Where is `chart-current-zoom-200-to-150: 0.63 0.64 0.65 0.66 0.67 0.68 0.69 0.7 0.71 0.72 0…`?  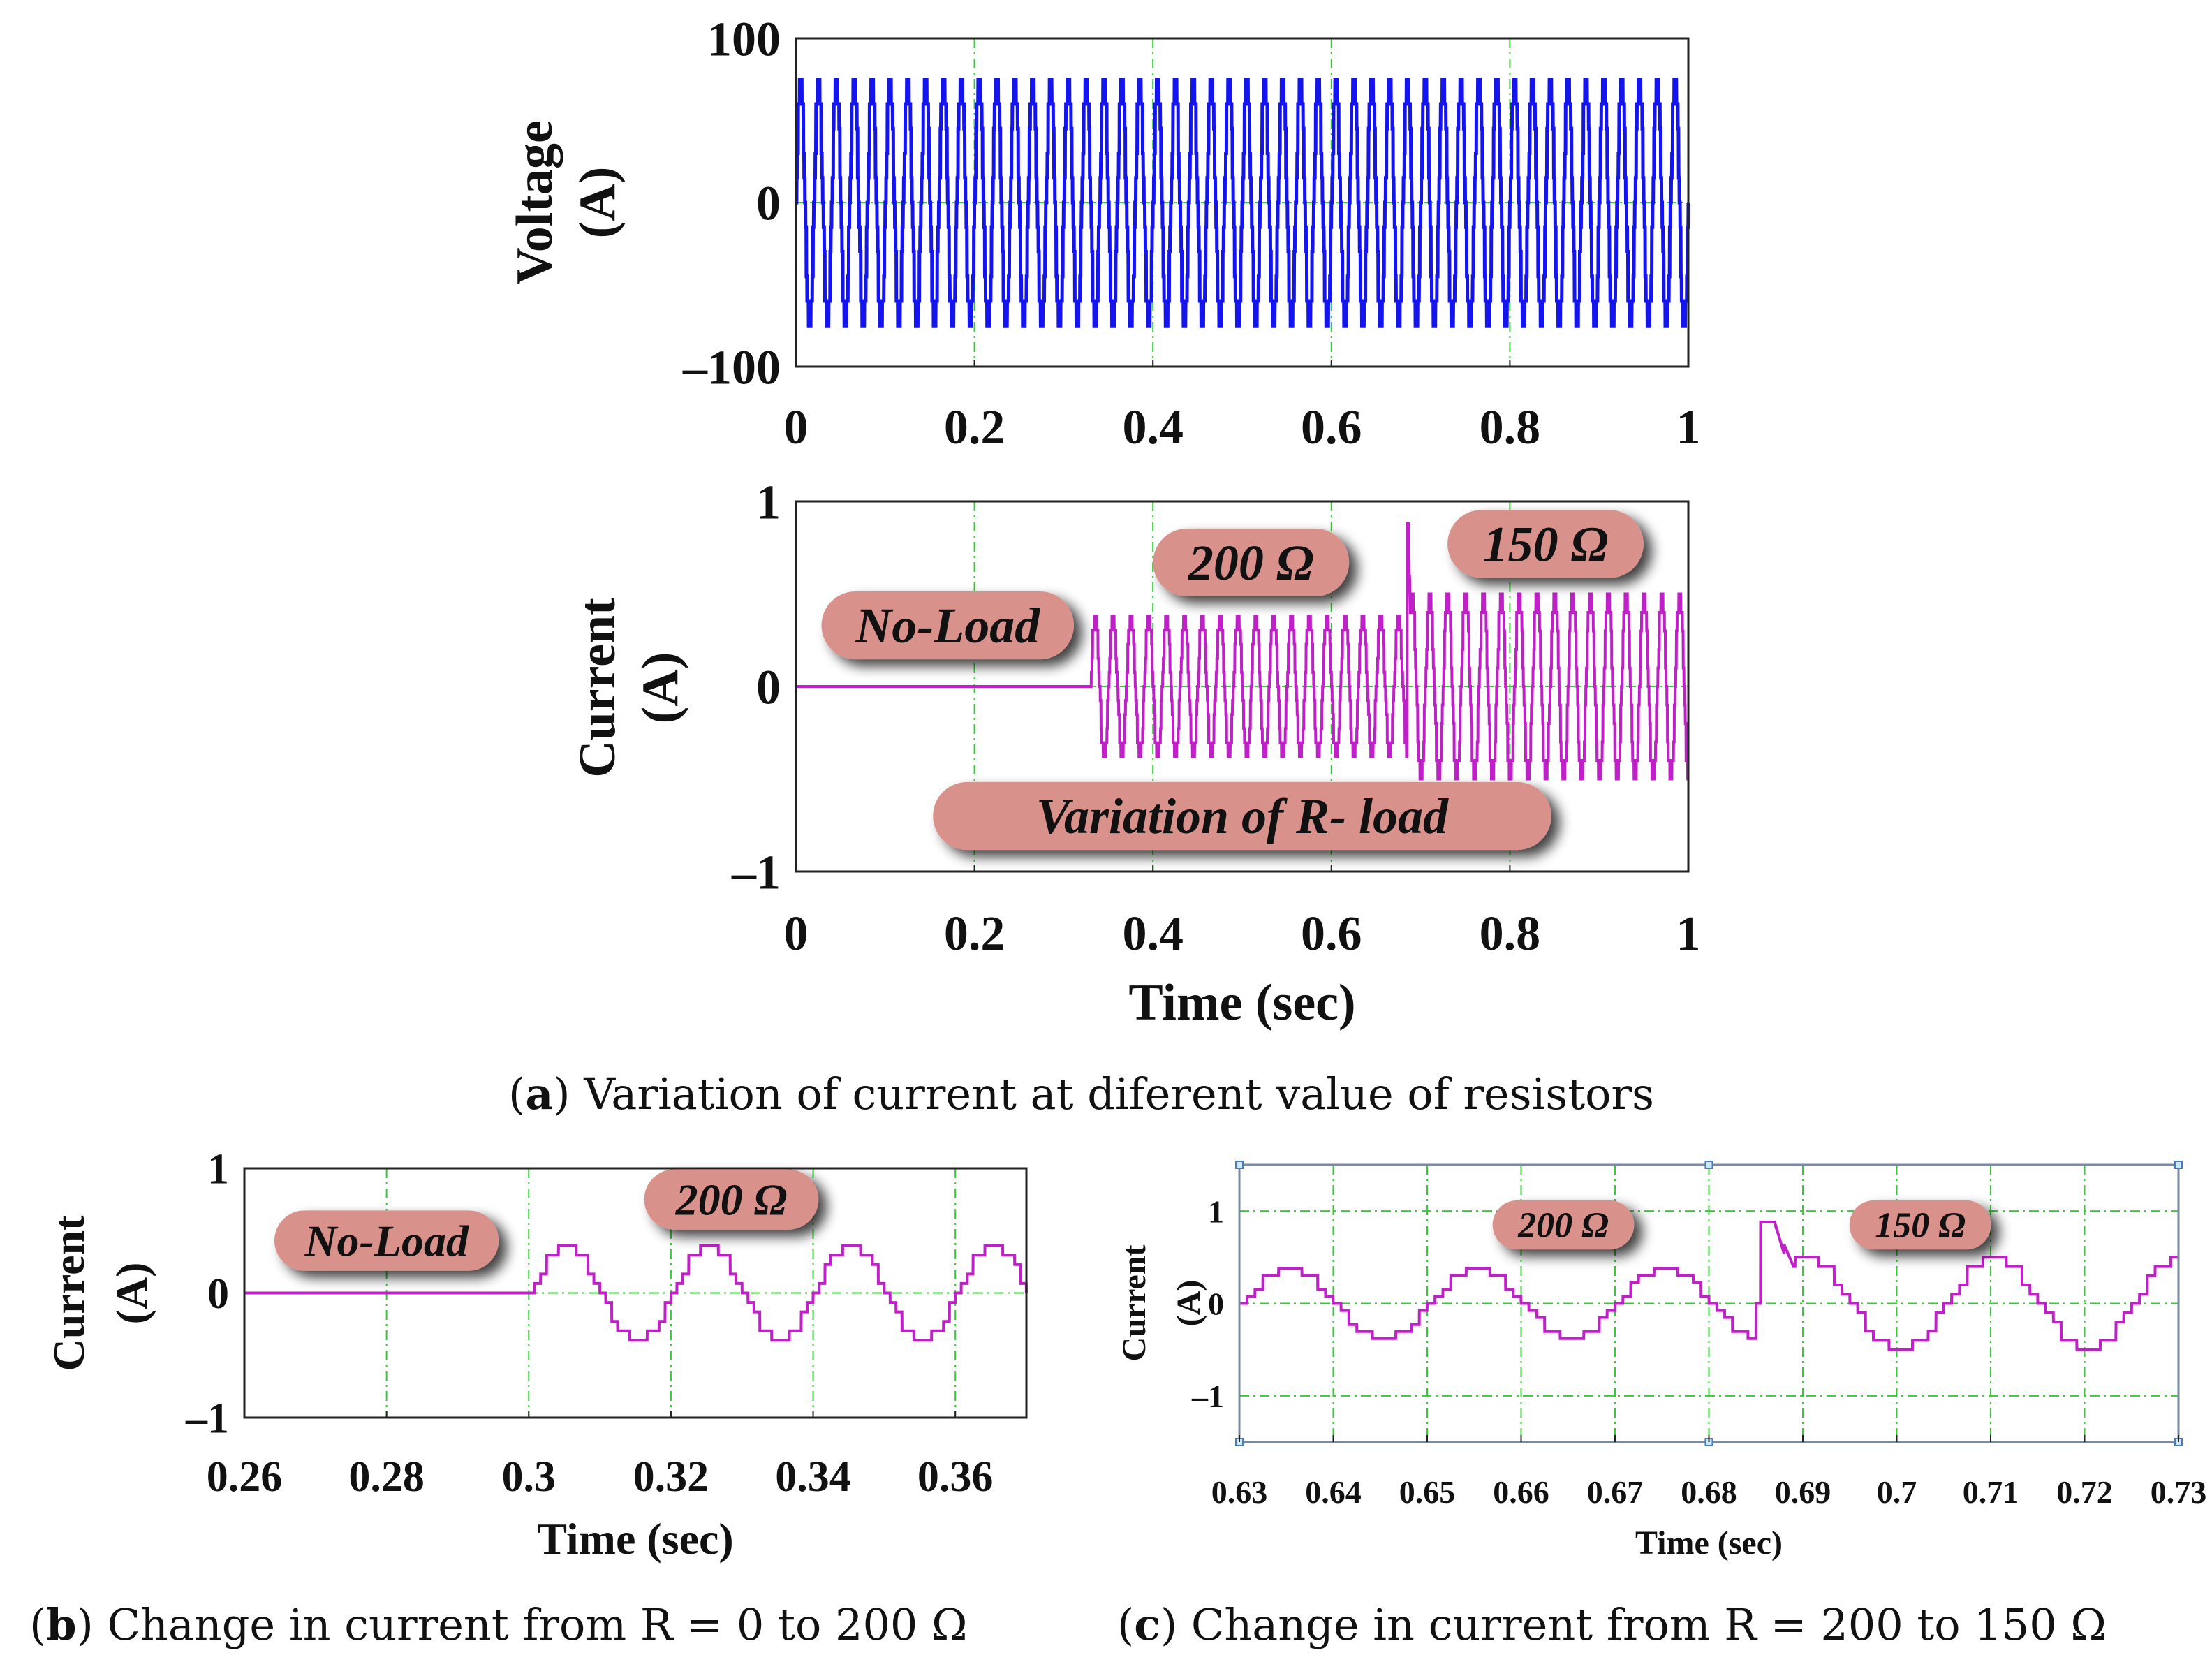
chart-current-zoom-200-to-150: 0.63 0.64 0.65 0.66 0.67 0.68 0.69 0.7 0.71 0.72 0… is located at coordinates (1661, 1361).